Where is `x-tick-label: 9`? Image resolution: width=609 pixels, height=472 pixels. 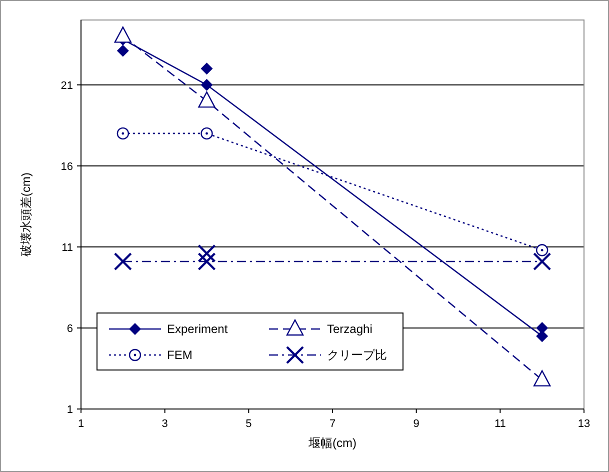 x-tick-label: 9 is located at coordinates (416, 424).